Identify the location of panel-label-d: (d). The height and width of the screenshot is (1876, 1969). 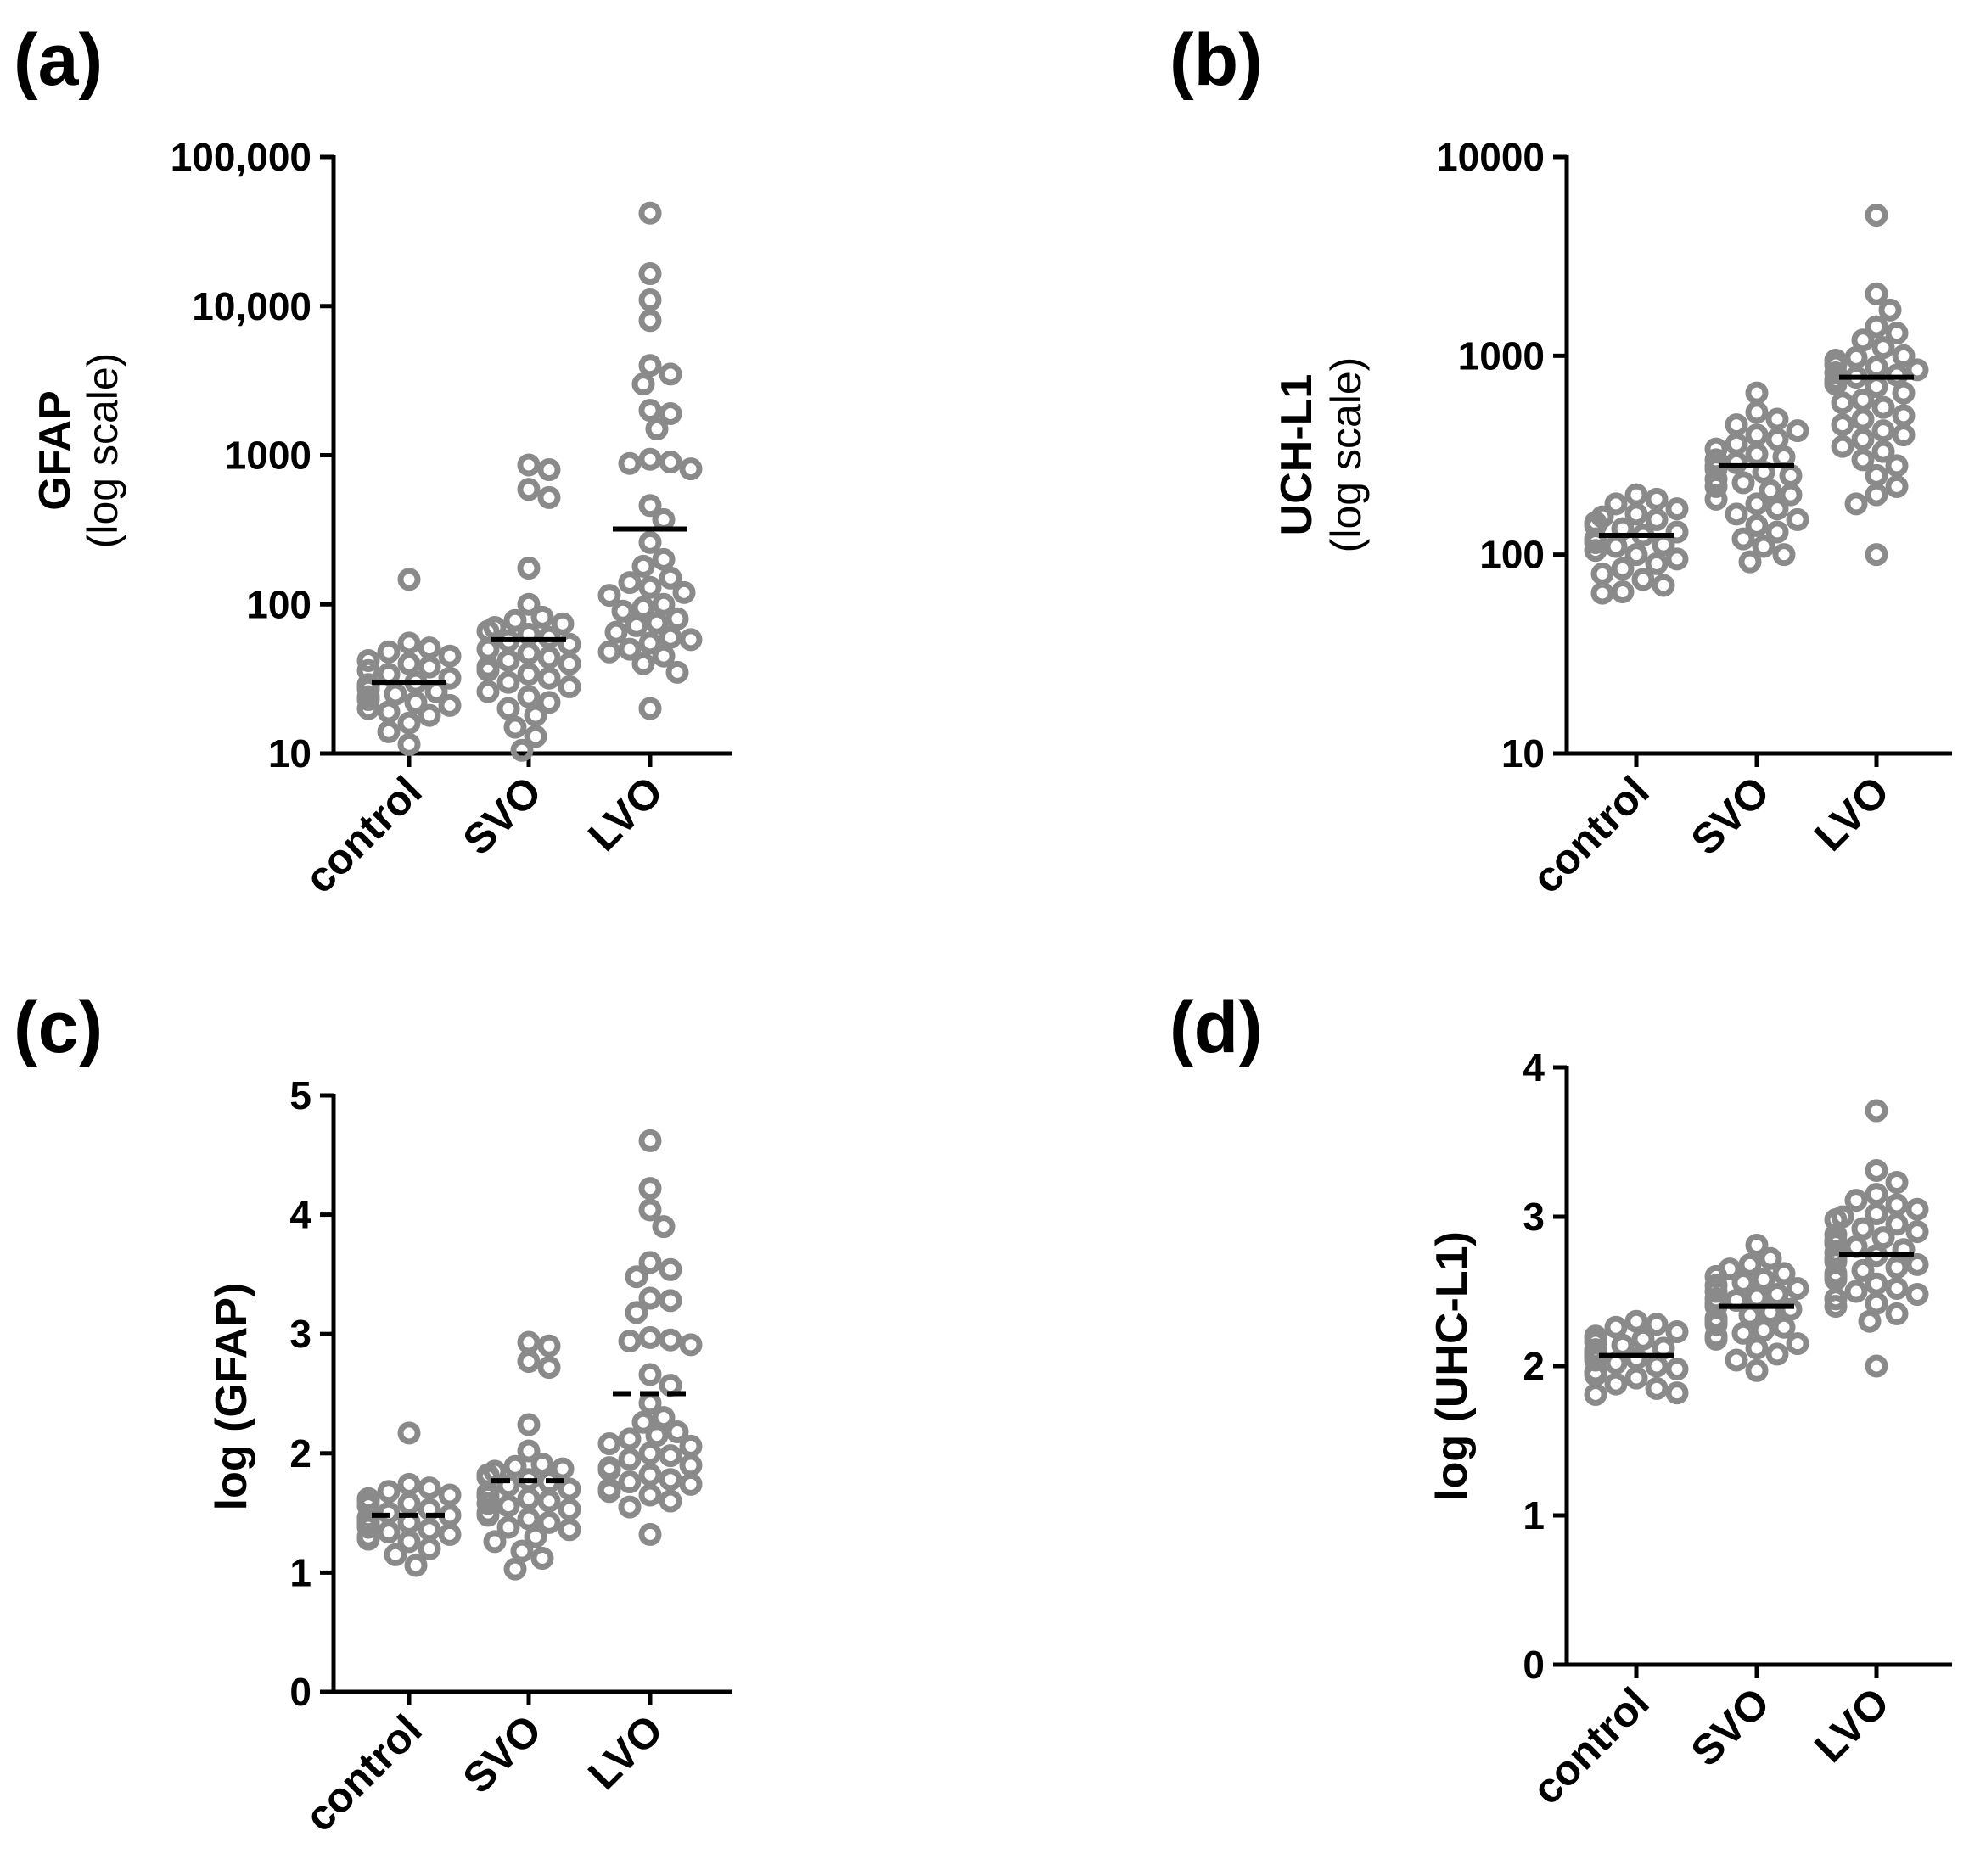
(1216, 1027).